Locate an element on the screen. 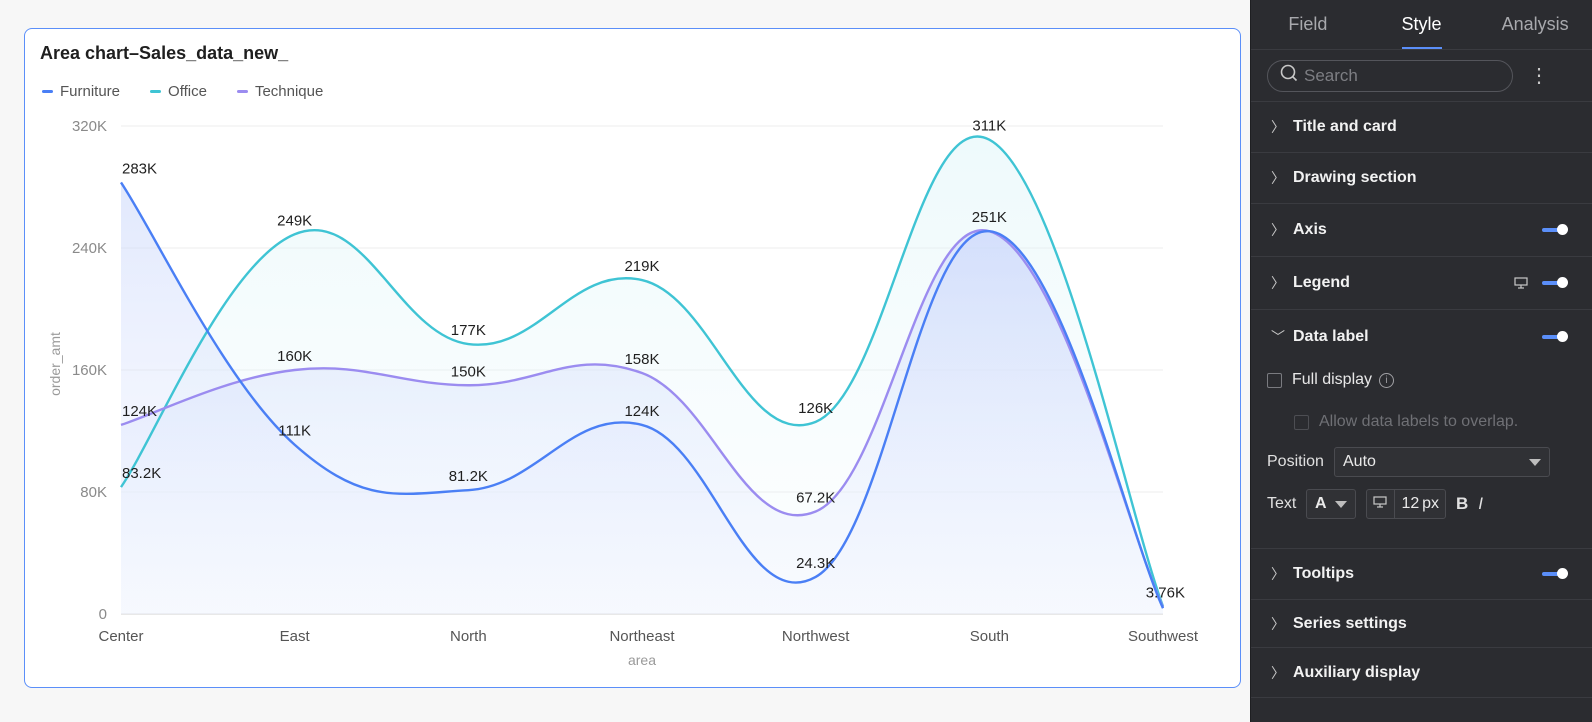  text-label: Text is located at coordinates (1282, 503).